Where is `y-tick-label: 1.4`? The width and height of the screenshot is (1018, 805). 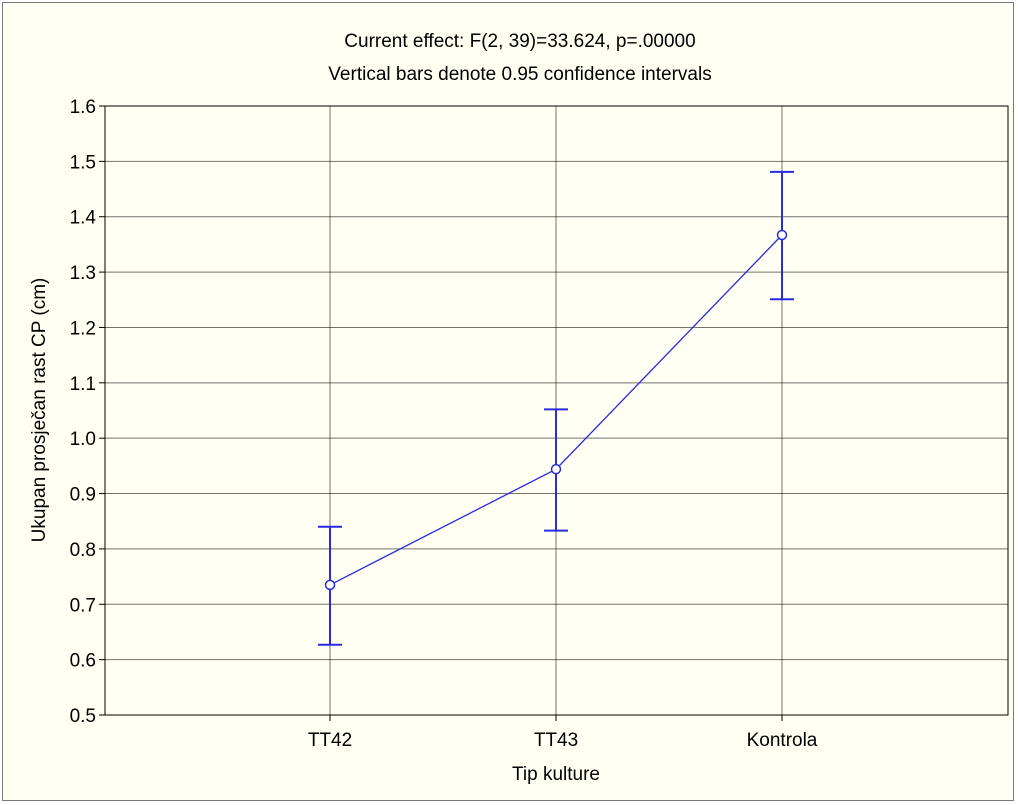
y-tick-label: 1.4 is located at coordinates (83, 218).